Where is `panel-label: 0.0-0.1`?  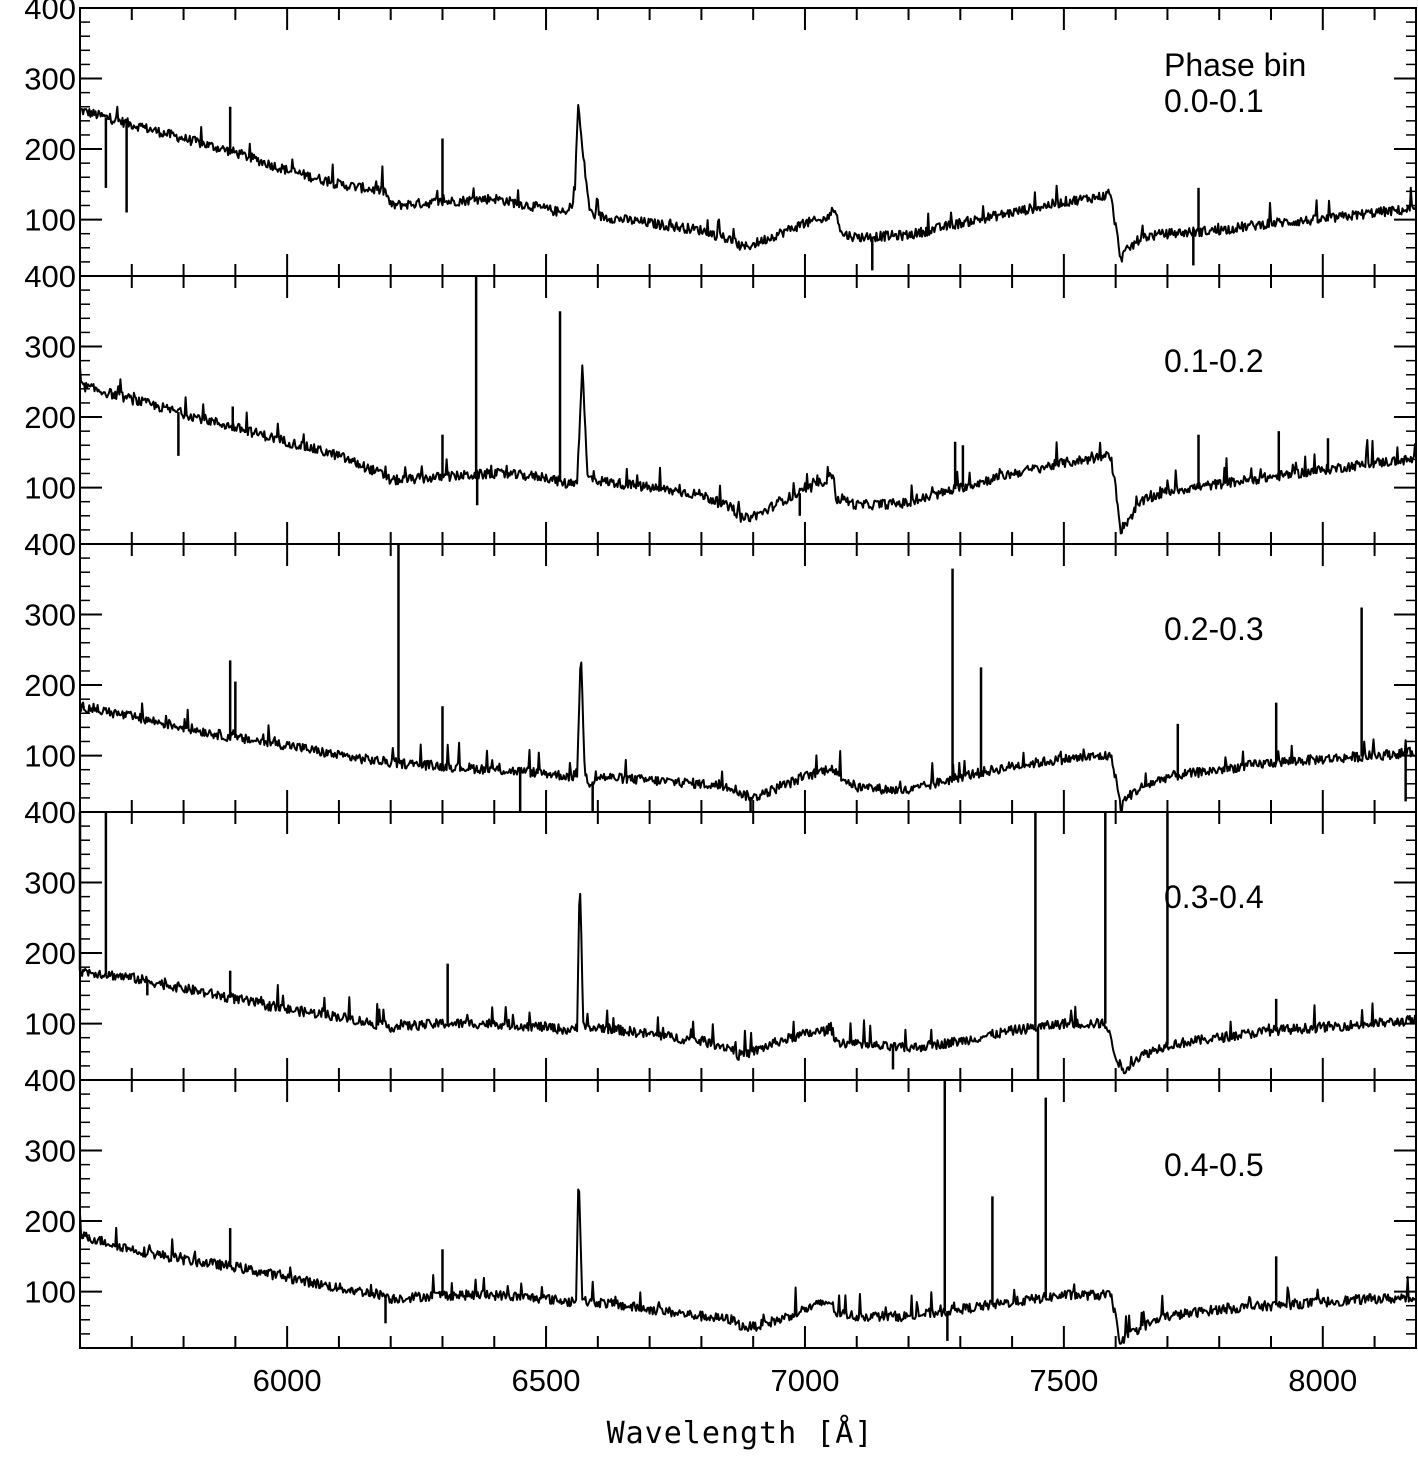
panel-label: 0.0-0.1 is located at coordinates (1214, 101).